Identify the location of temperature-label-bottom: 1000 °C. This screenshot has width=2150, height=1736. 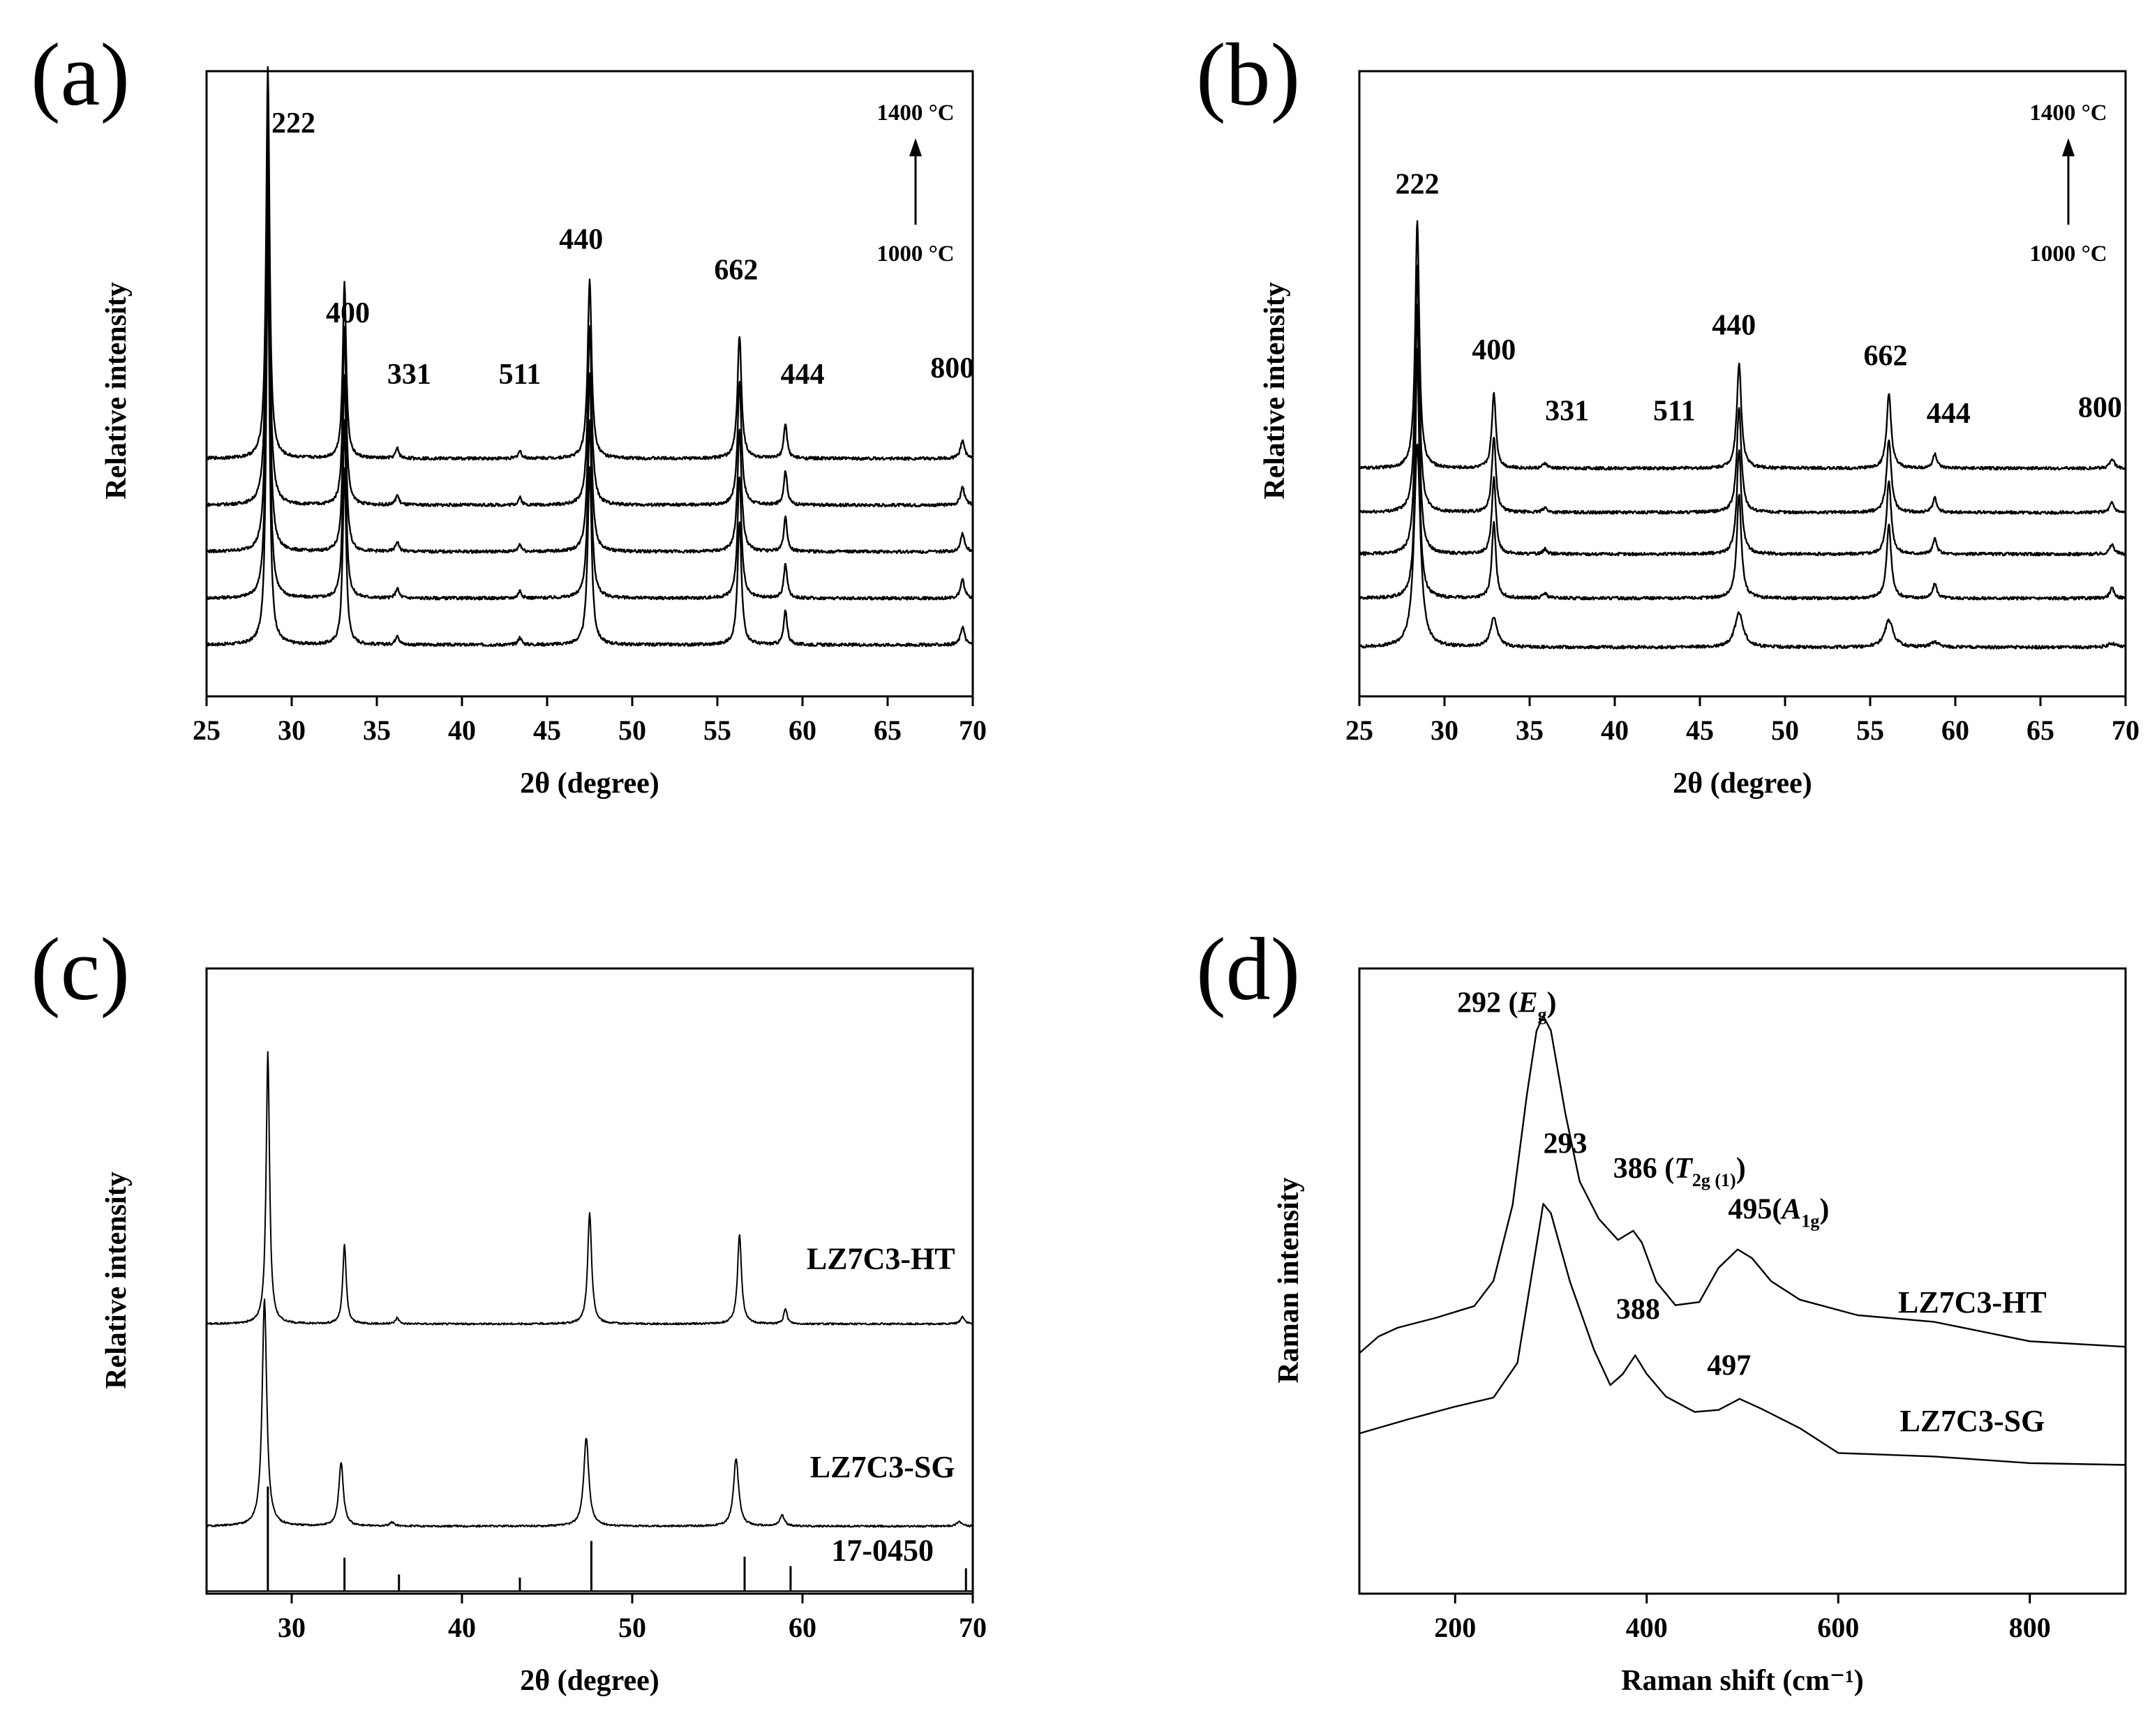
(2068, 254).